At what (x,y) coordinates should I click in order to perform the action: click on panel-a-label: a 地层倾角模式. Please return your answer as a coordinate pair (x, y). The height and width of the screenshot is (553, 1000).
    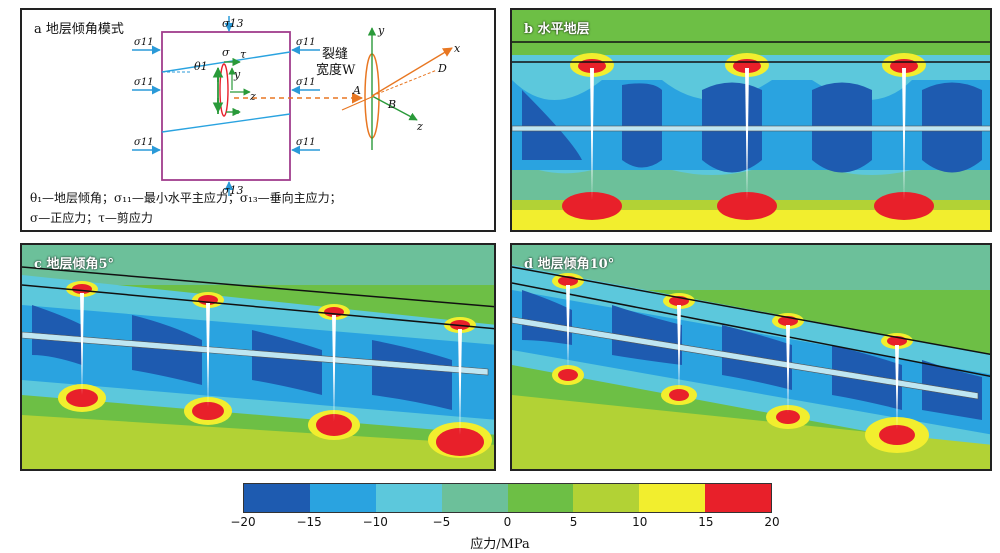
    Looking at the image, I should click on (79, 29).